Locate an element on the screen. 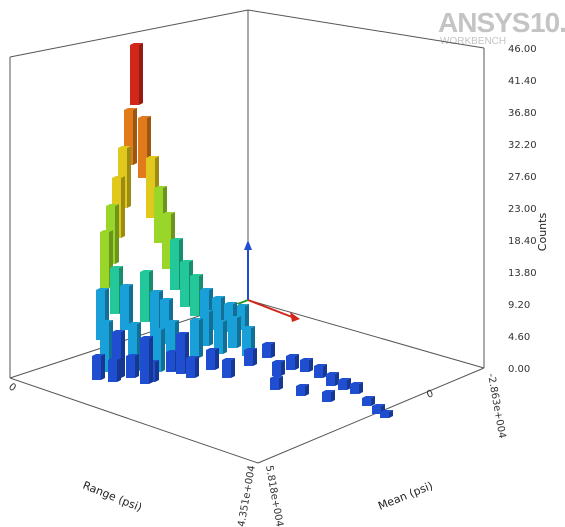 Image resolution: width=565 pixels, height=527 pixels. mean-axis-title: Mean (psi) is located at coordinates (405, 496).